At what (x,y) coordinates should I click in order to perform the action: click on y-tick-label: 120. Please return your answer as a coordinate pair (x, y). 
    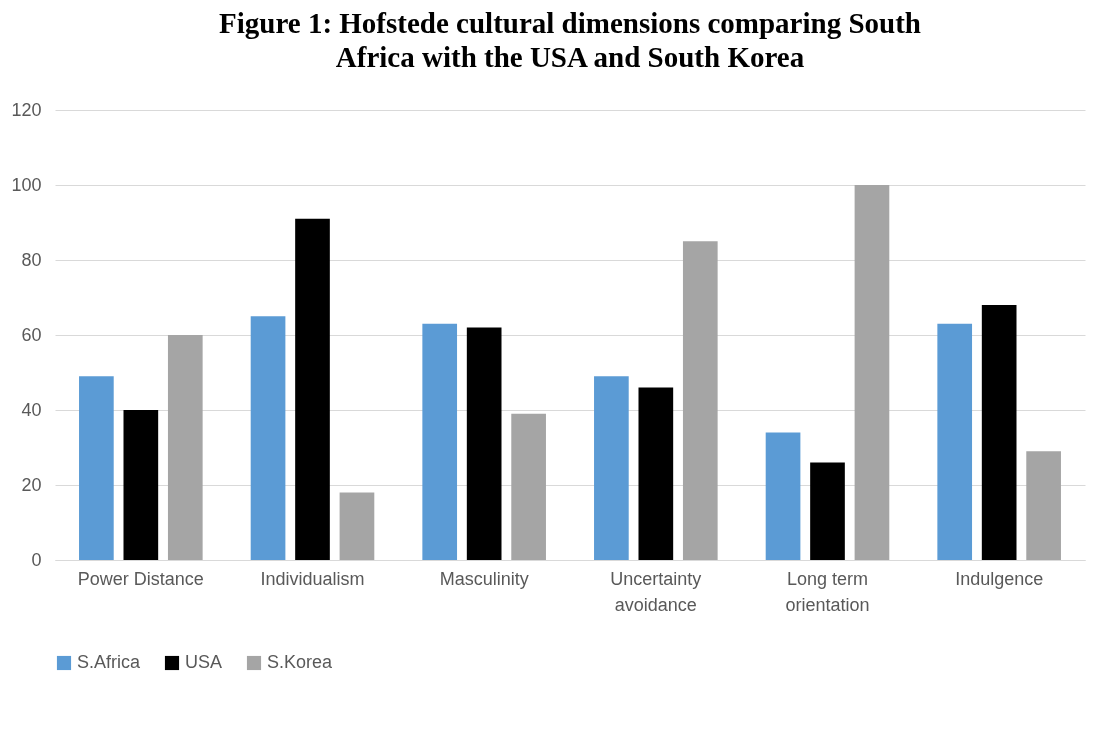
    Looking at the image, I should click on (26, 109).